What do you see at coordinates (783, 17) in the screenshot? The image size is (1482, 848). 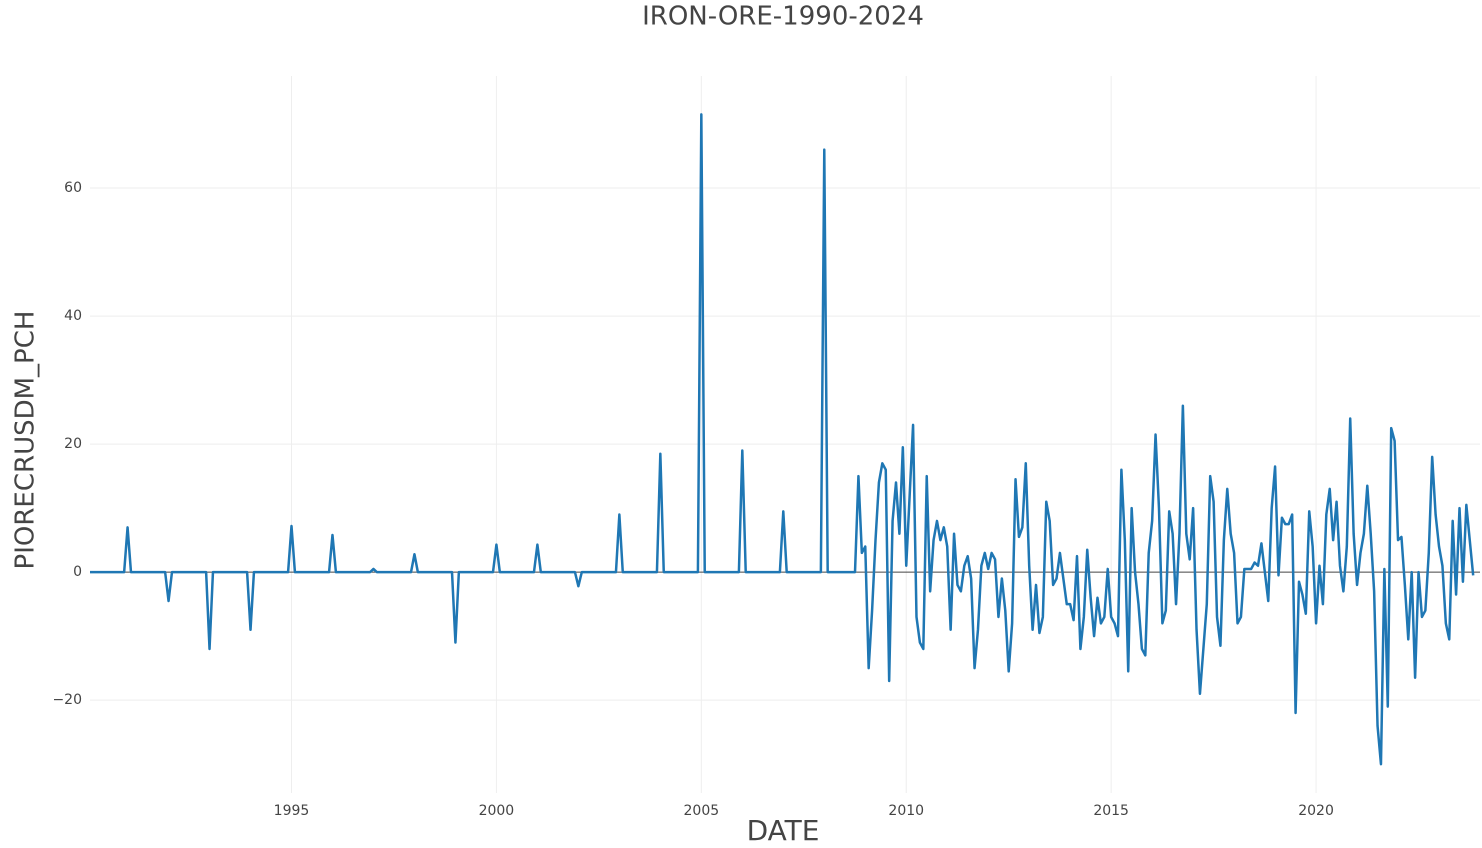 I see `chart-title: IRON-ORE-1990-2024` at bounding box center [783, 17].